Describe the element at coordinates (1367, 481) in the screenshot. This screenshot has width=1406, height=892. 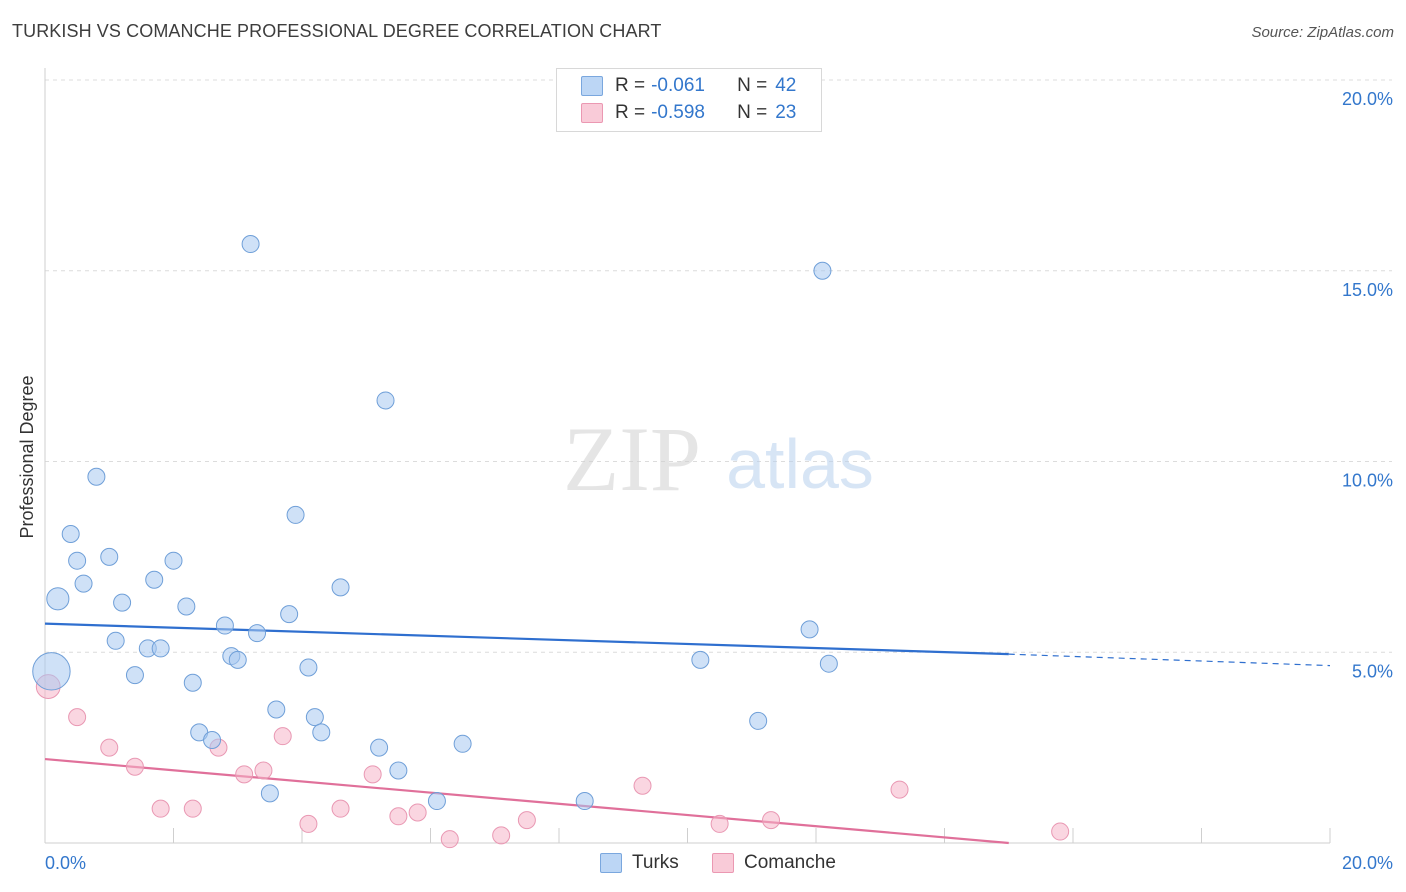
I see `y-tick-label: 10.0%` at that location.